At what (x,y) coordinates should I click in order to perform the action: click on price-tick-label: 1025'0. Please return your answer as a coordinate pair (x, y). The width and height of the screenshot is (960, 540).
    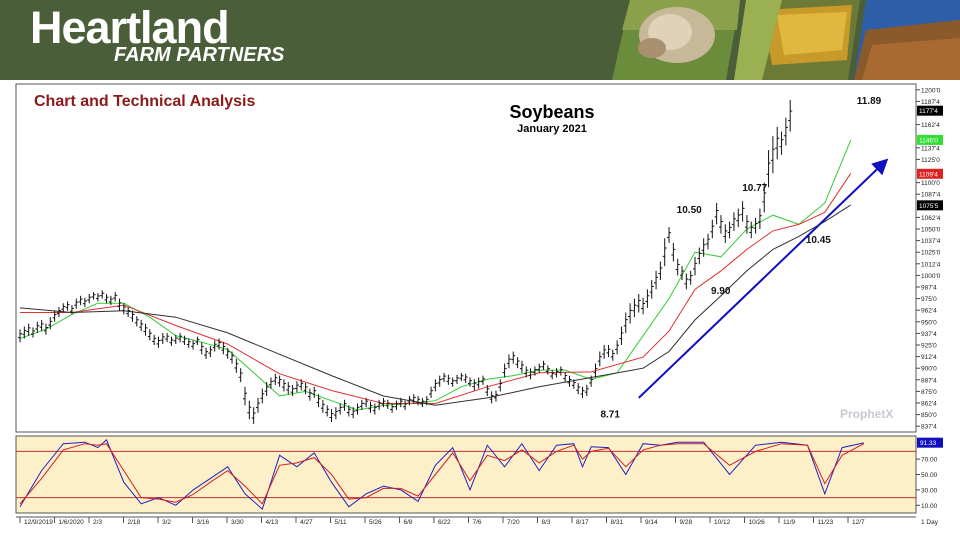
    Looking at the image, I should click on (931, 253).